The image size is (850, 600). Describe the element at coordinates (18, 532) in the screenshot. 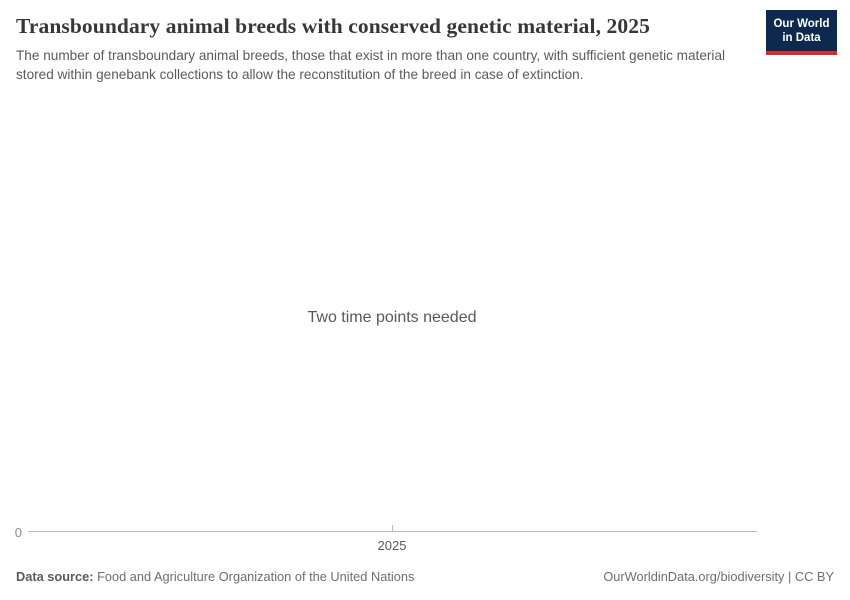

I see `y-axis-zero-label: 0` at that location.